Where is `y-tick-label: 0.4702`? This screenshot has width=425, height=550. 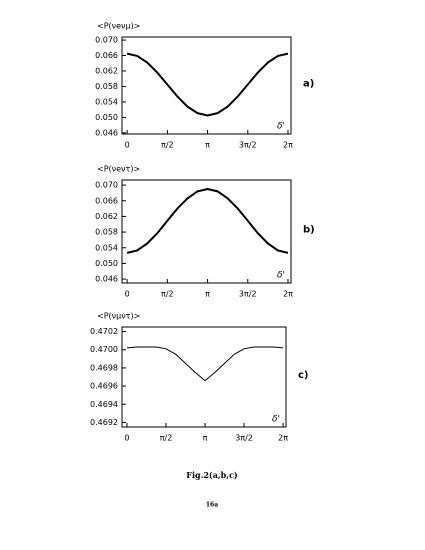 y-tick-label: 0.4702 is located at coordinates (104, 331).